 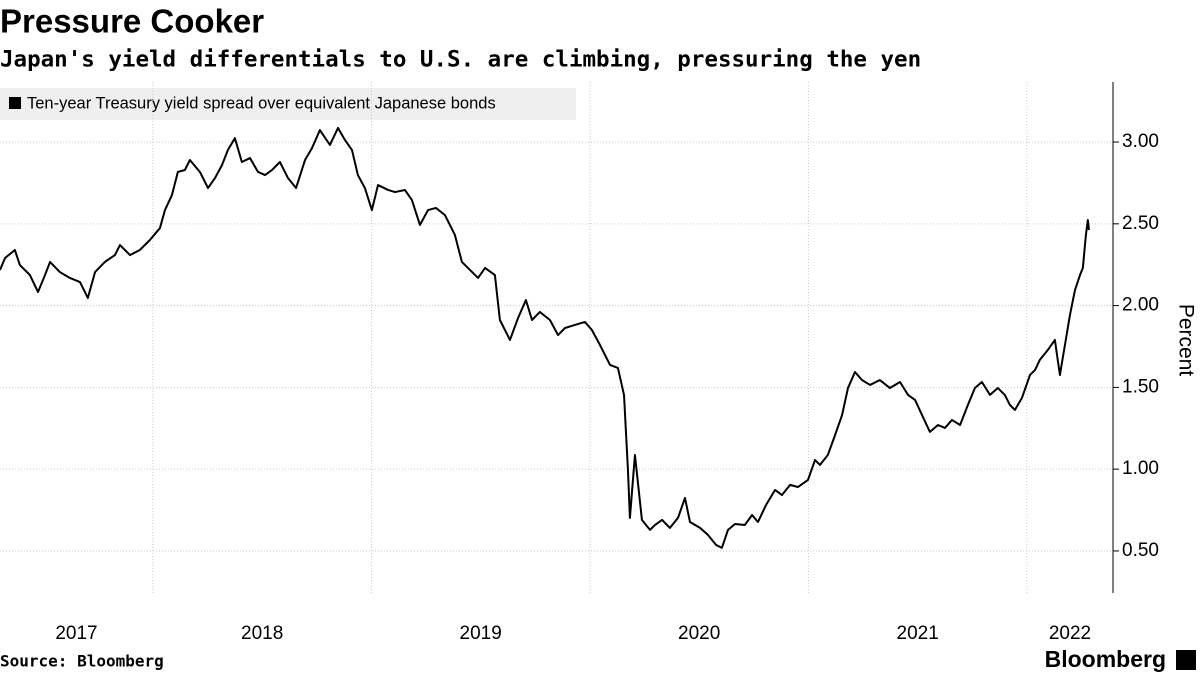 What do you see at coordinates (1140, 386) in the screenshot?
I see `y-tick-label: 1.50` at bounding box center [1140, 386].